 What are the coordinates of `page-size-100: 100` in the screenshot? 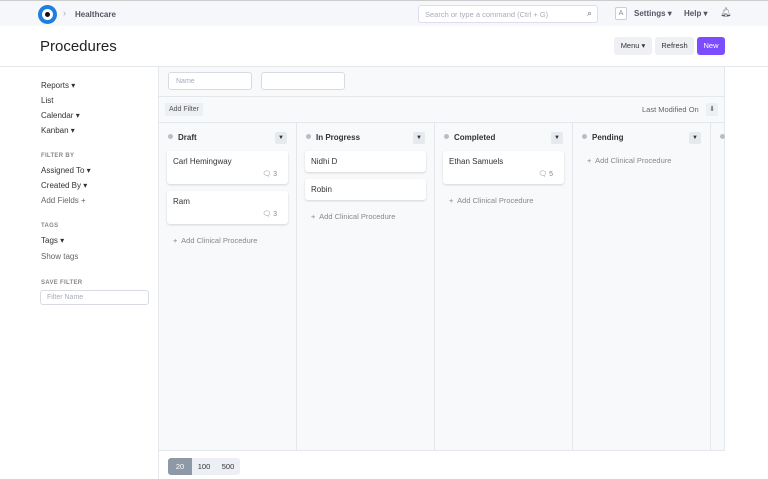 It's located at (204, 466).